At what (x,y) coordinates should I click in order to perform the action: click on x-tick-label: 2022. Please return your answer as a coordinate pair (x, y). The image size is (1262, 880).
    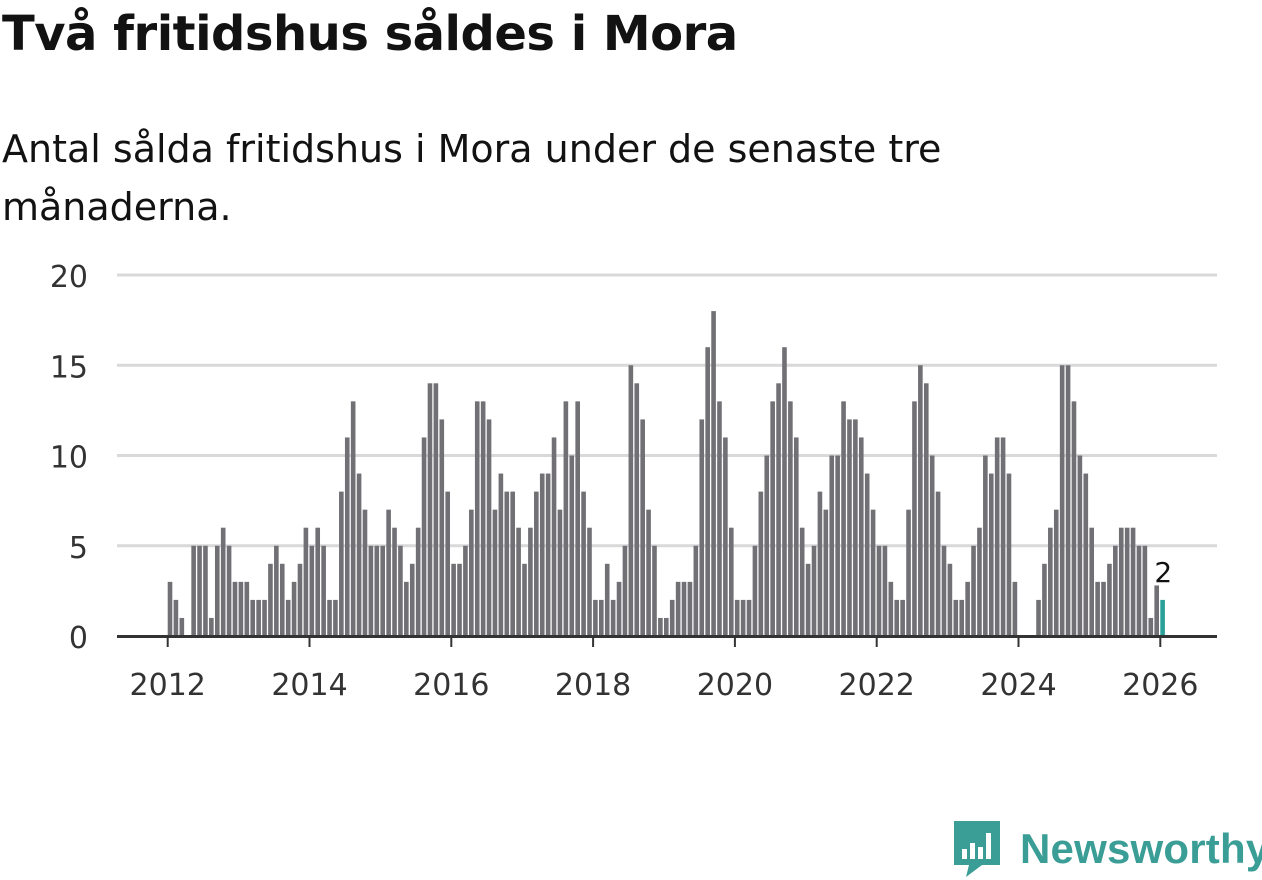
    Looking at the image, I should click on (877, 685).